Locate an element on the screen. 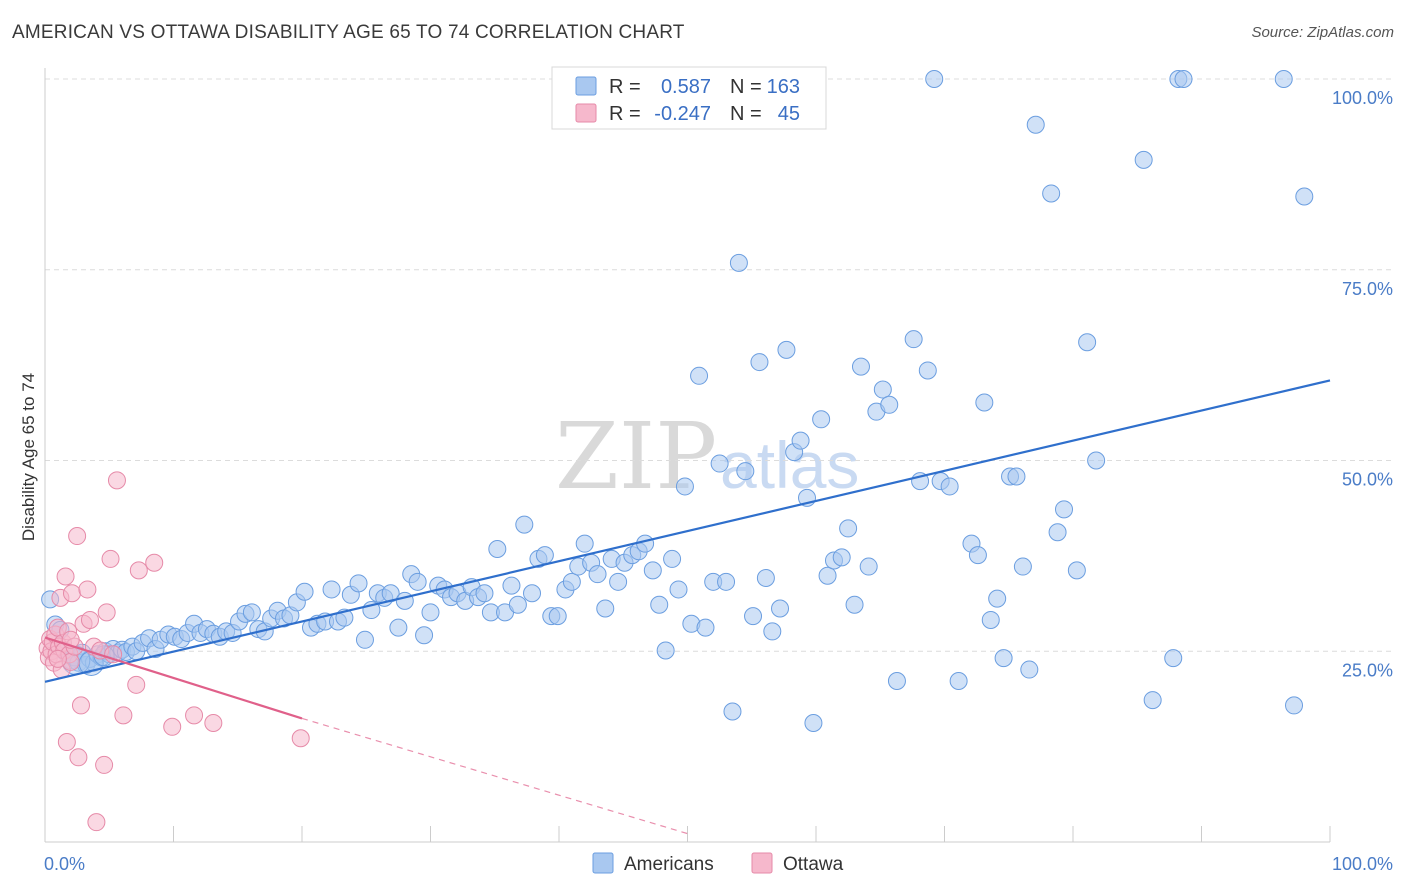  y-tick-label: 75.0% is located at coordinates (1367, 289).